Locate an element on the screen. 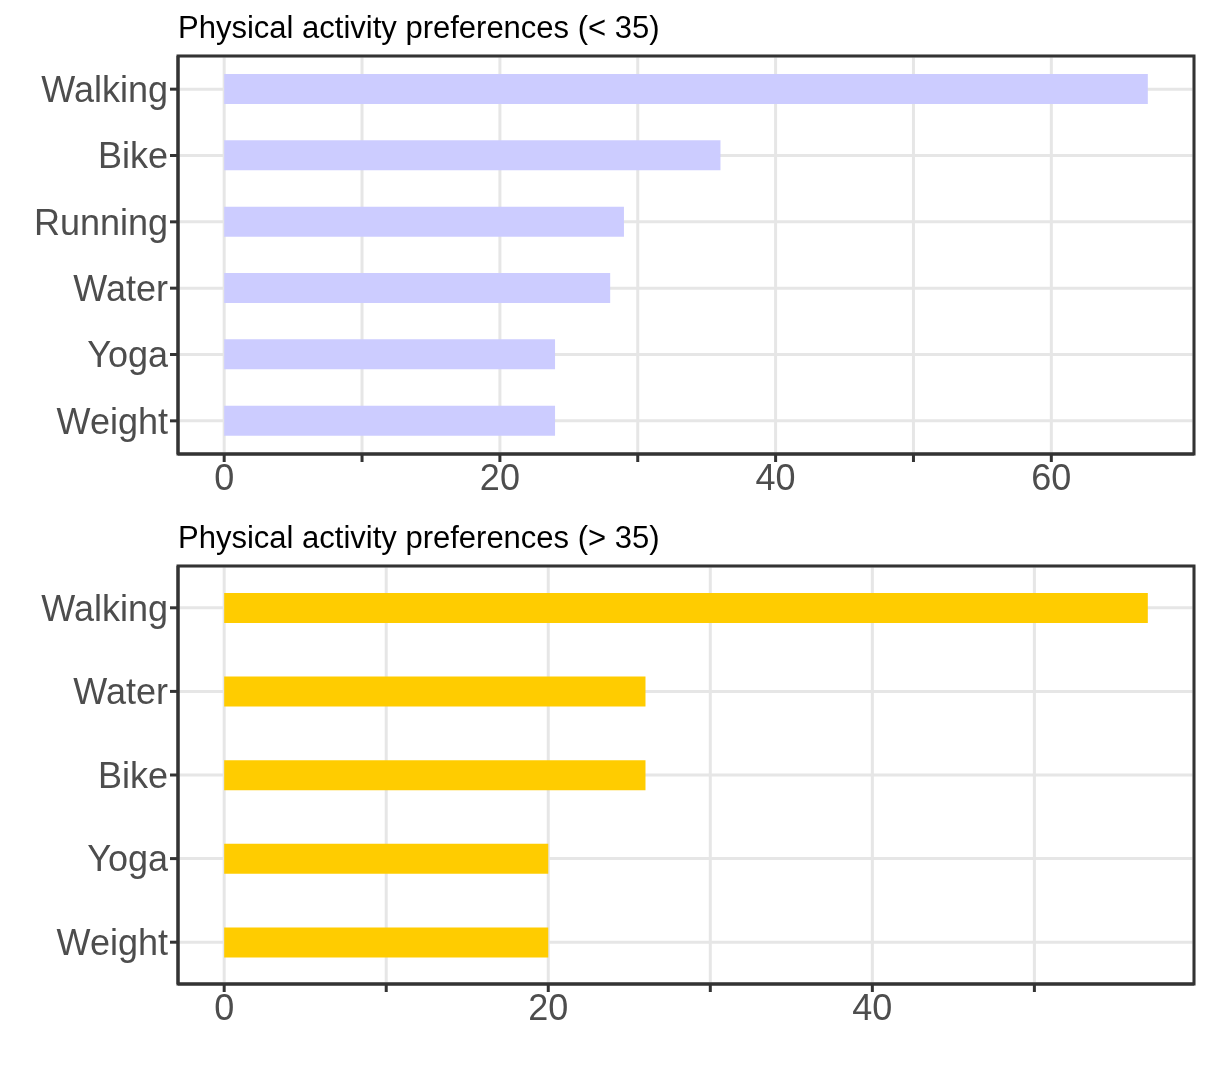 This screenshot has width=1206, height=1078. x-tick-label: 60 is located at coordinates (1051, 477).